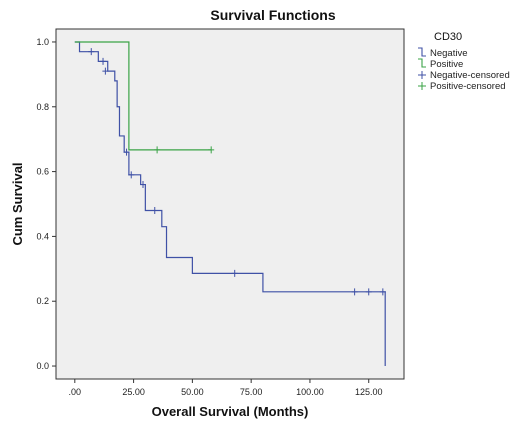  Describe the element at coordinates (468, 86) in the screenshot. I see `legend-item-label: Positive-censored` at that location.